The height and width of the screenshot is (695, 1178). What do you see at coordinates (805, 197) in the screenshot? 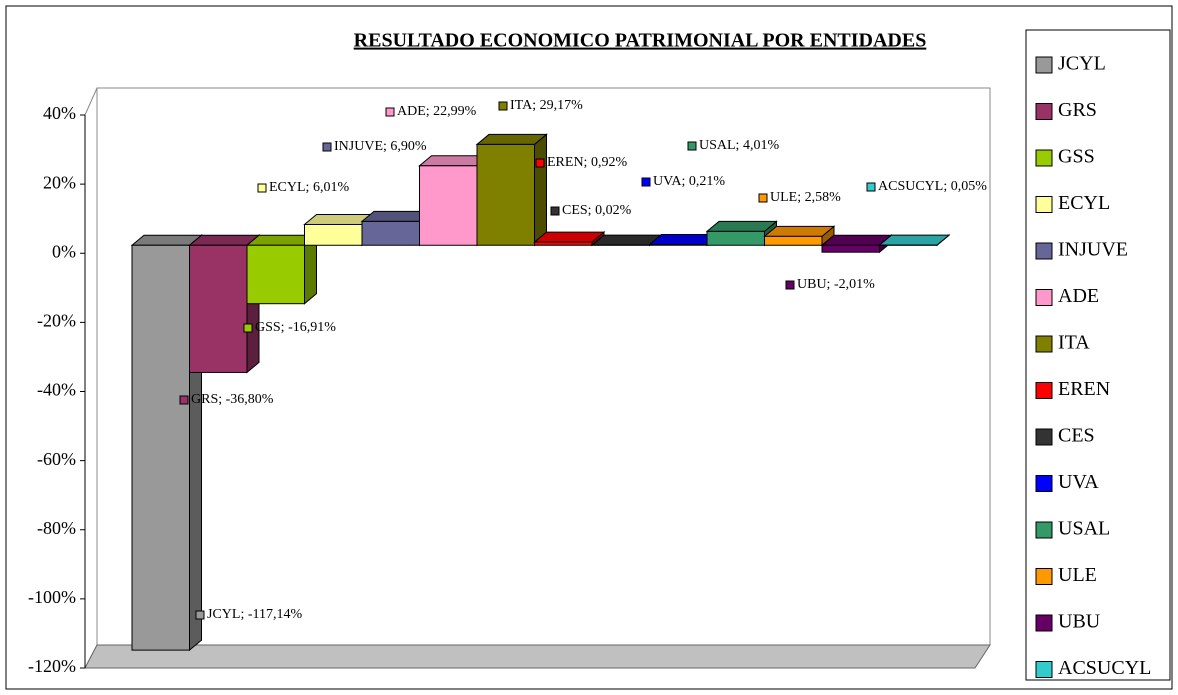
I see `data-label: ULE; 2,58%` at bounding box center [805, 197].